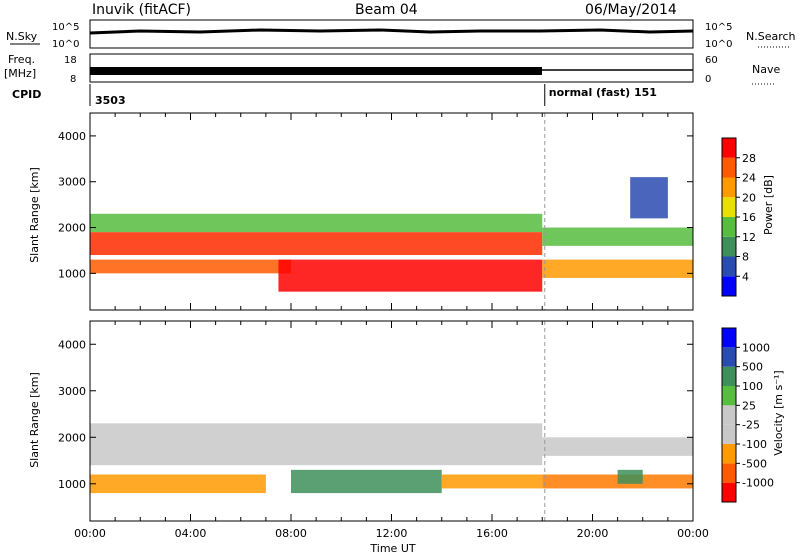  I want to click on noise-tick-bottom-left: 10^0, so click(65, 44).